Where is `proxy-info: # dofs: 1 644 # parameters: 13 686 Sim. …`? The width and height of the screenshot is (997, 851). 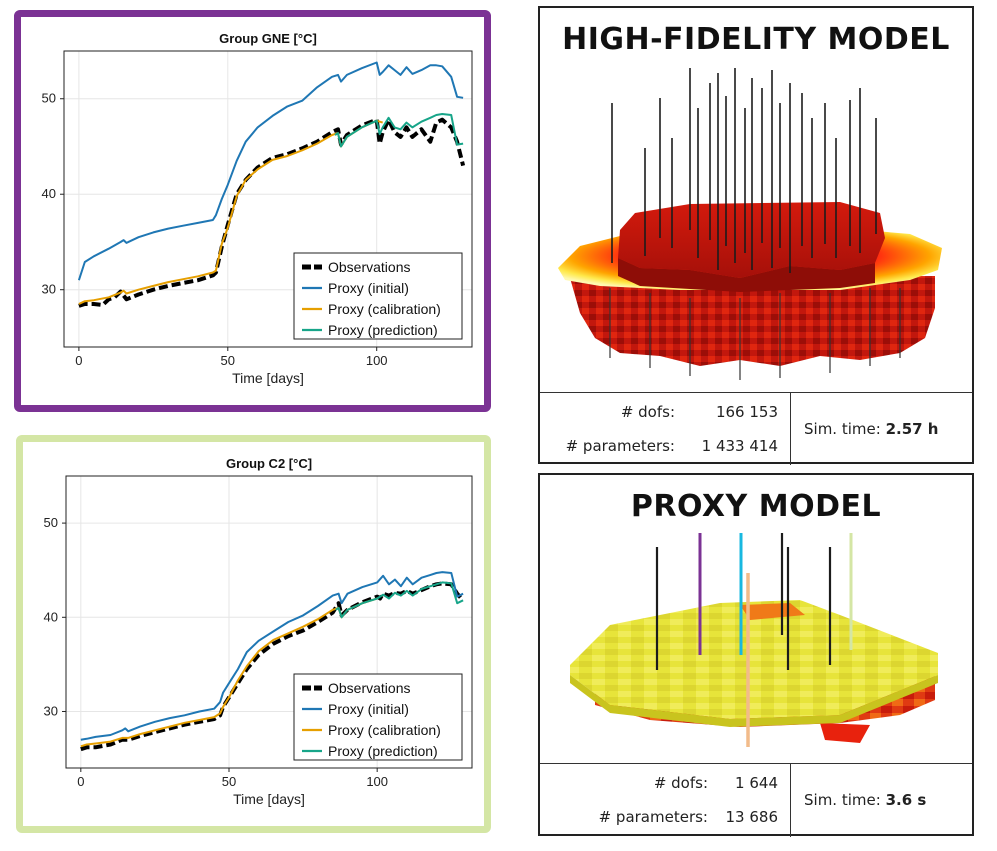 proxy-info: # dofs: 1 644 # parameters: 13 686 Sim. … is located at coordinates (756, 800).